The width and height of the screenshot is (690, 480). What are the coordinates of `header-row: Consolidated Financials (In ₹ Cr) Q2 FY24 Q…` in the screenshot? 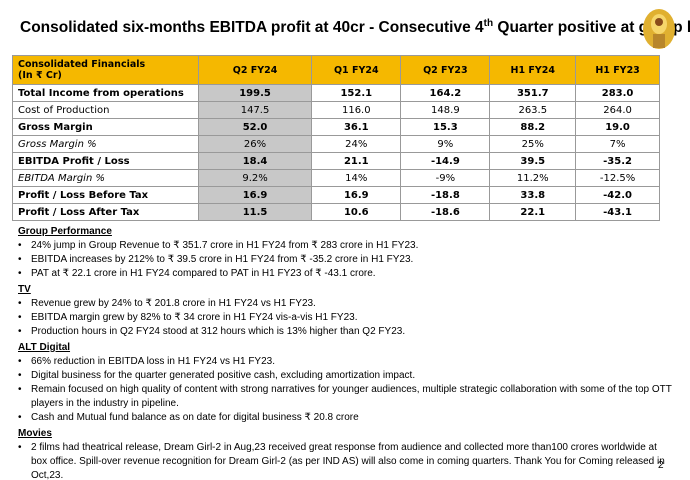 It's located at (336, 70).